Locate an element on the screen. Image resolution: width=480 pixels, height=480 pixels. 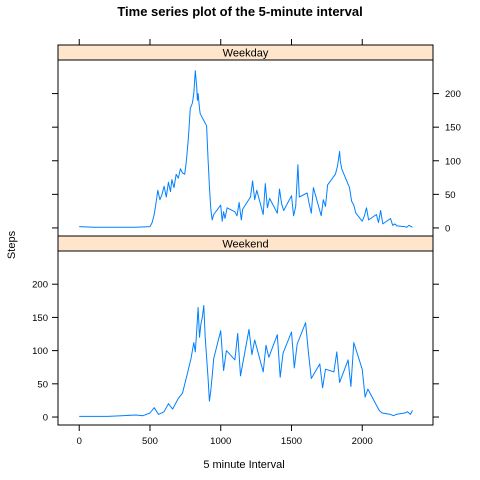
x-tick-label: 0 is located at coordinates (79, 441).